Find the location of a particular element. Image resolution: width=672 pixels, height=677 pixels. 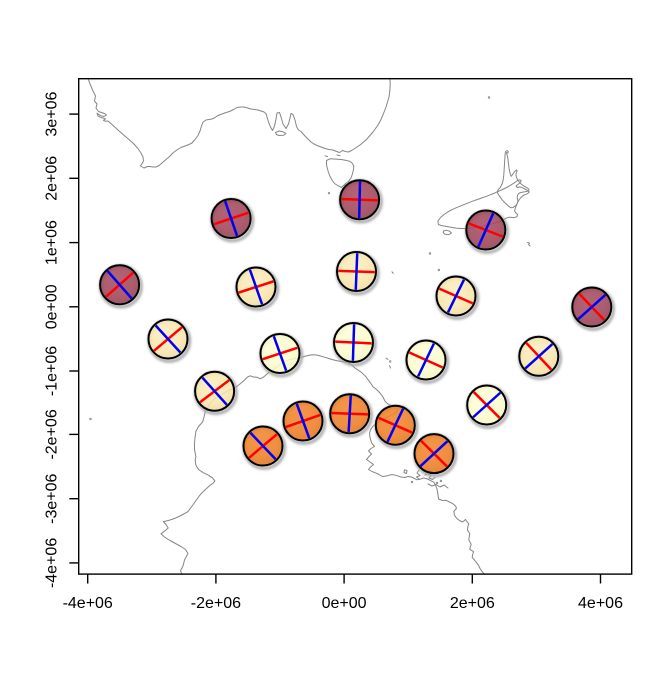

svg-text: 1e+06 is located at coordinates (52, 242).